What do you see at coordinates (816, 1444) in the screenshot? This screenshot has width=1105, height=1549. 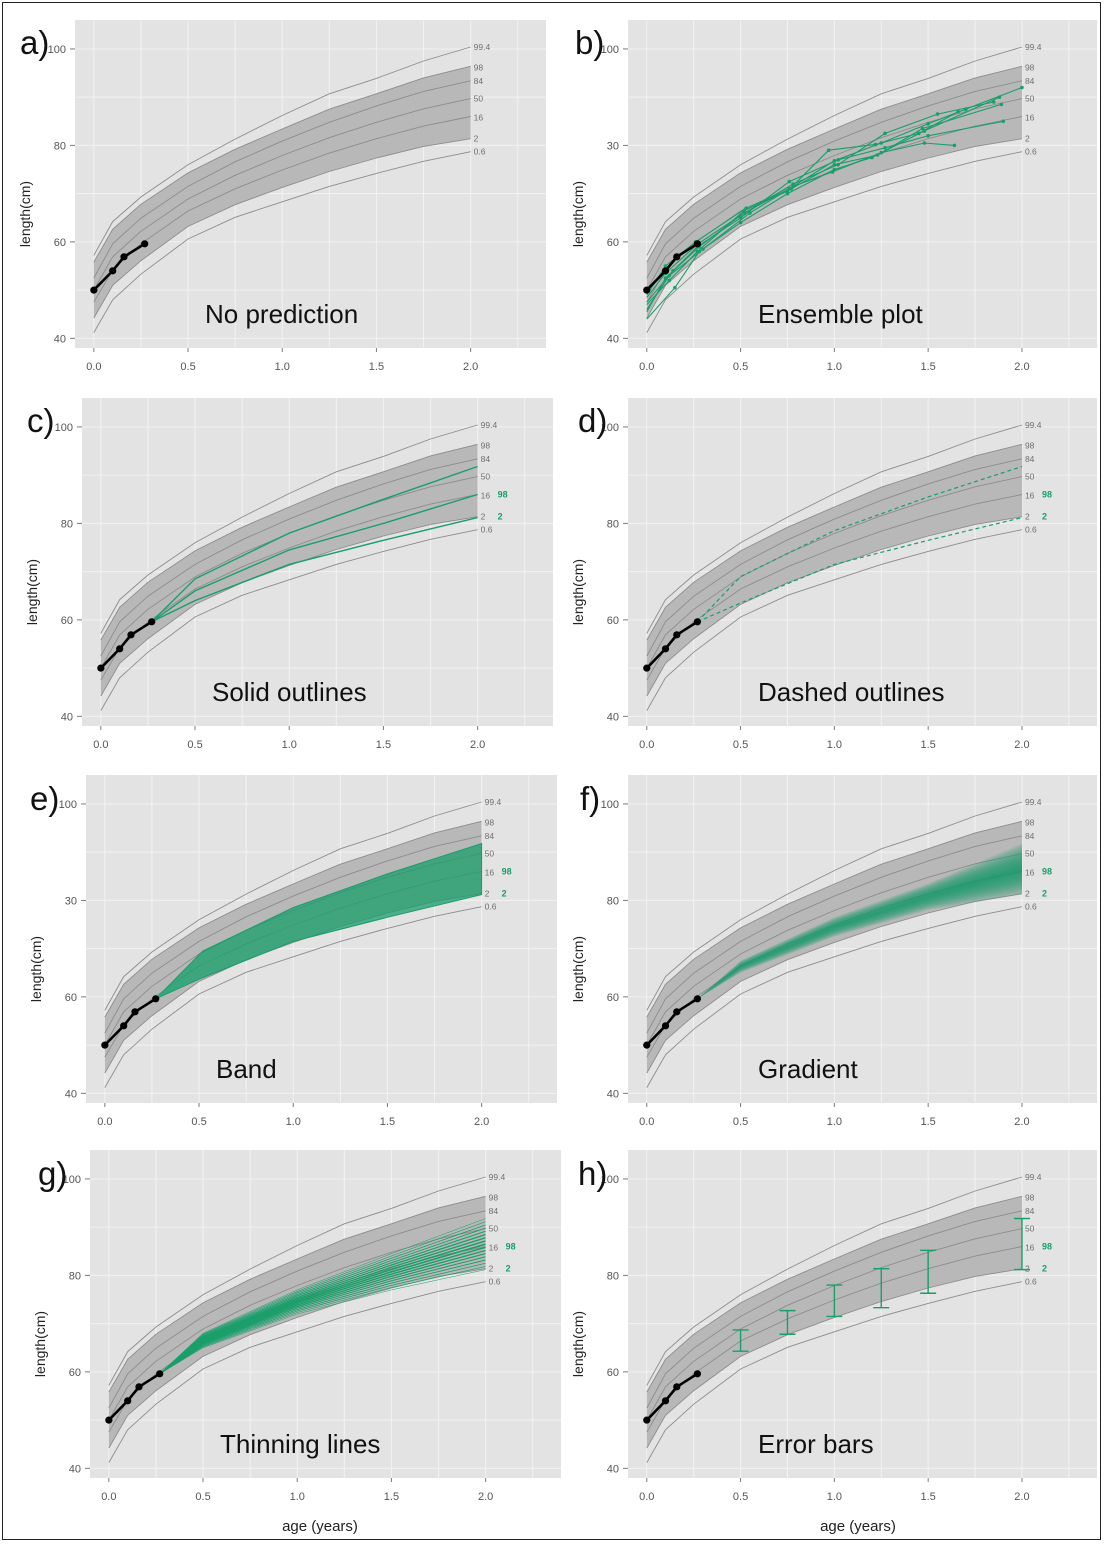 I see `panel-title: Error bars` at bounding box center [816, 1444].